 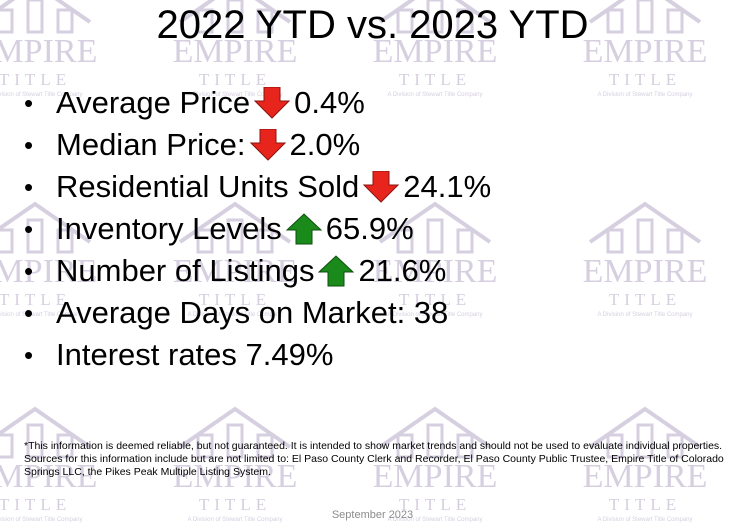 I want to click on bullet-label: Average Days on Market: 38, so click(x=252, y=312).